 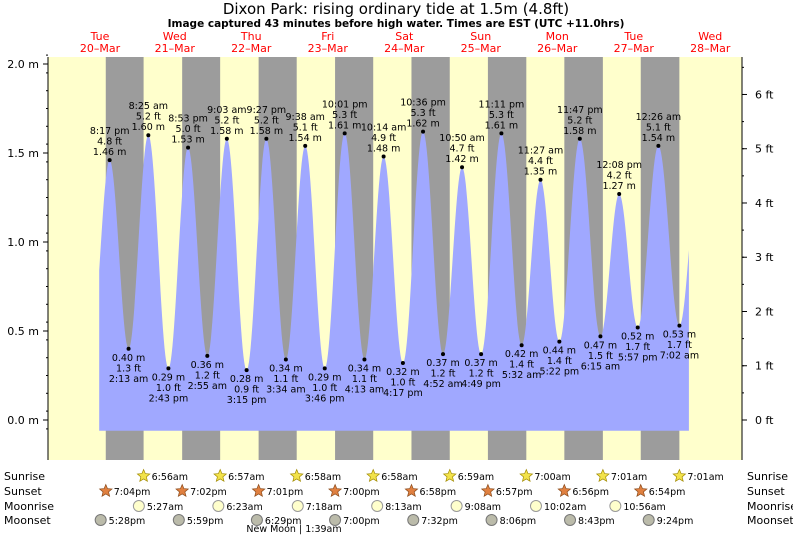 What do you see at coordinates (476, 477) in the screenshot?
I see `sunrise-time: 6:59am` at bounding box center [476, 477].